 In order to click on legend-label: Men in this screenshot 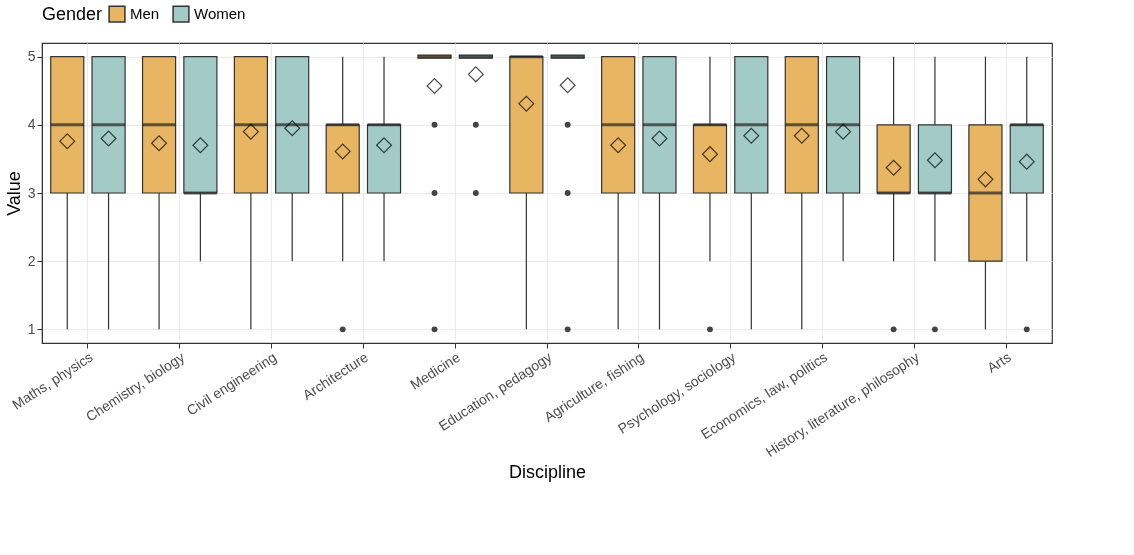, I will do `click(145, 14)`.